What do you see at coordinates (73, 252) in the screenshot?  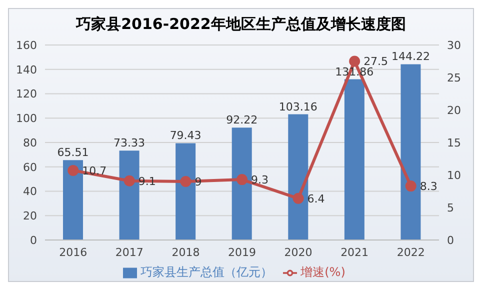 I see `x-tick-label: 2016` at bounding box center [73, 252].